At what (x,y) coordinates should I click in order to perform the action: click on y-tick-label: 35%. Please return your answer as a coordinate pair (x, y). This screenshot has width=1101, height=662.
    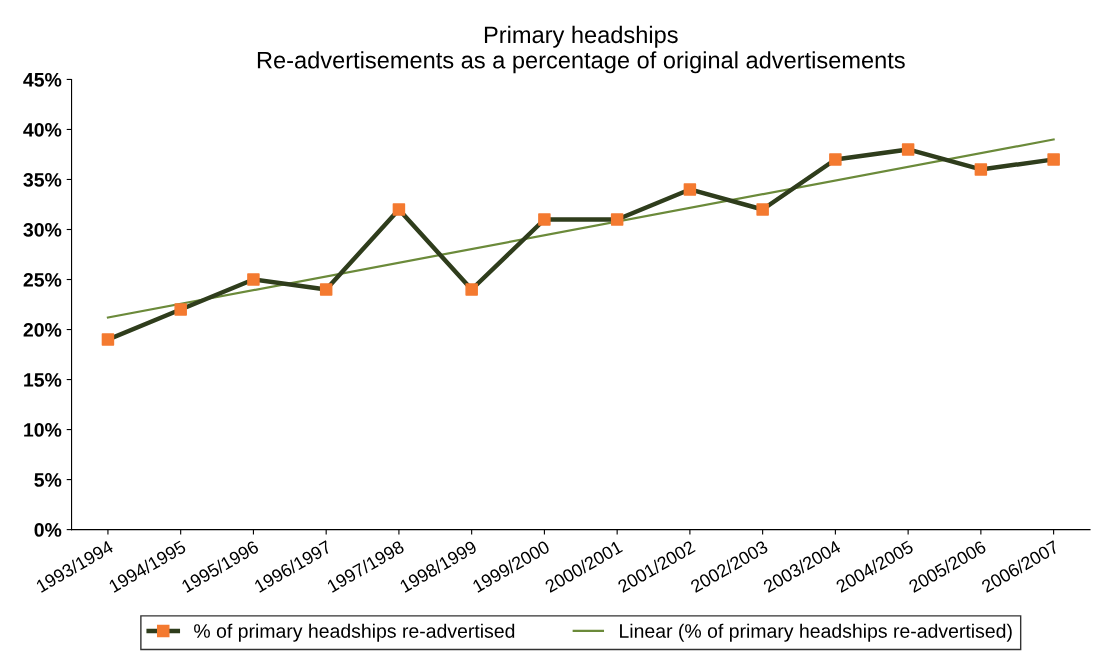
    Looking at the image, I should click on (42, 179).